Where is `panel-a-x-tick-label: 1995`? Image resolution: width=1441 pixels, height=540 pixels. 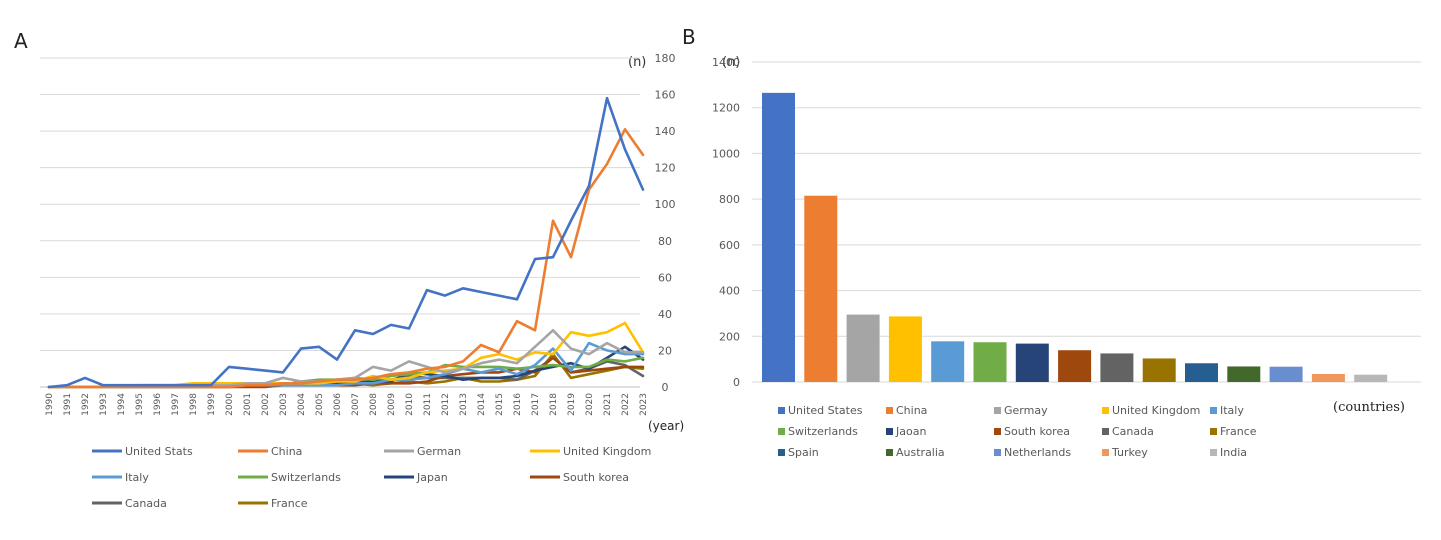 panel-a-x-tick-label: 1995 is located at coordinates (140, 404).